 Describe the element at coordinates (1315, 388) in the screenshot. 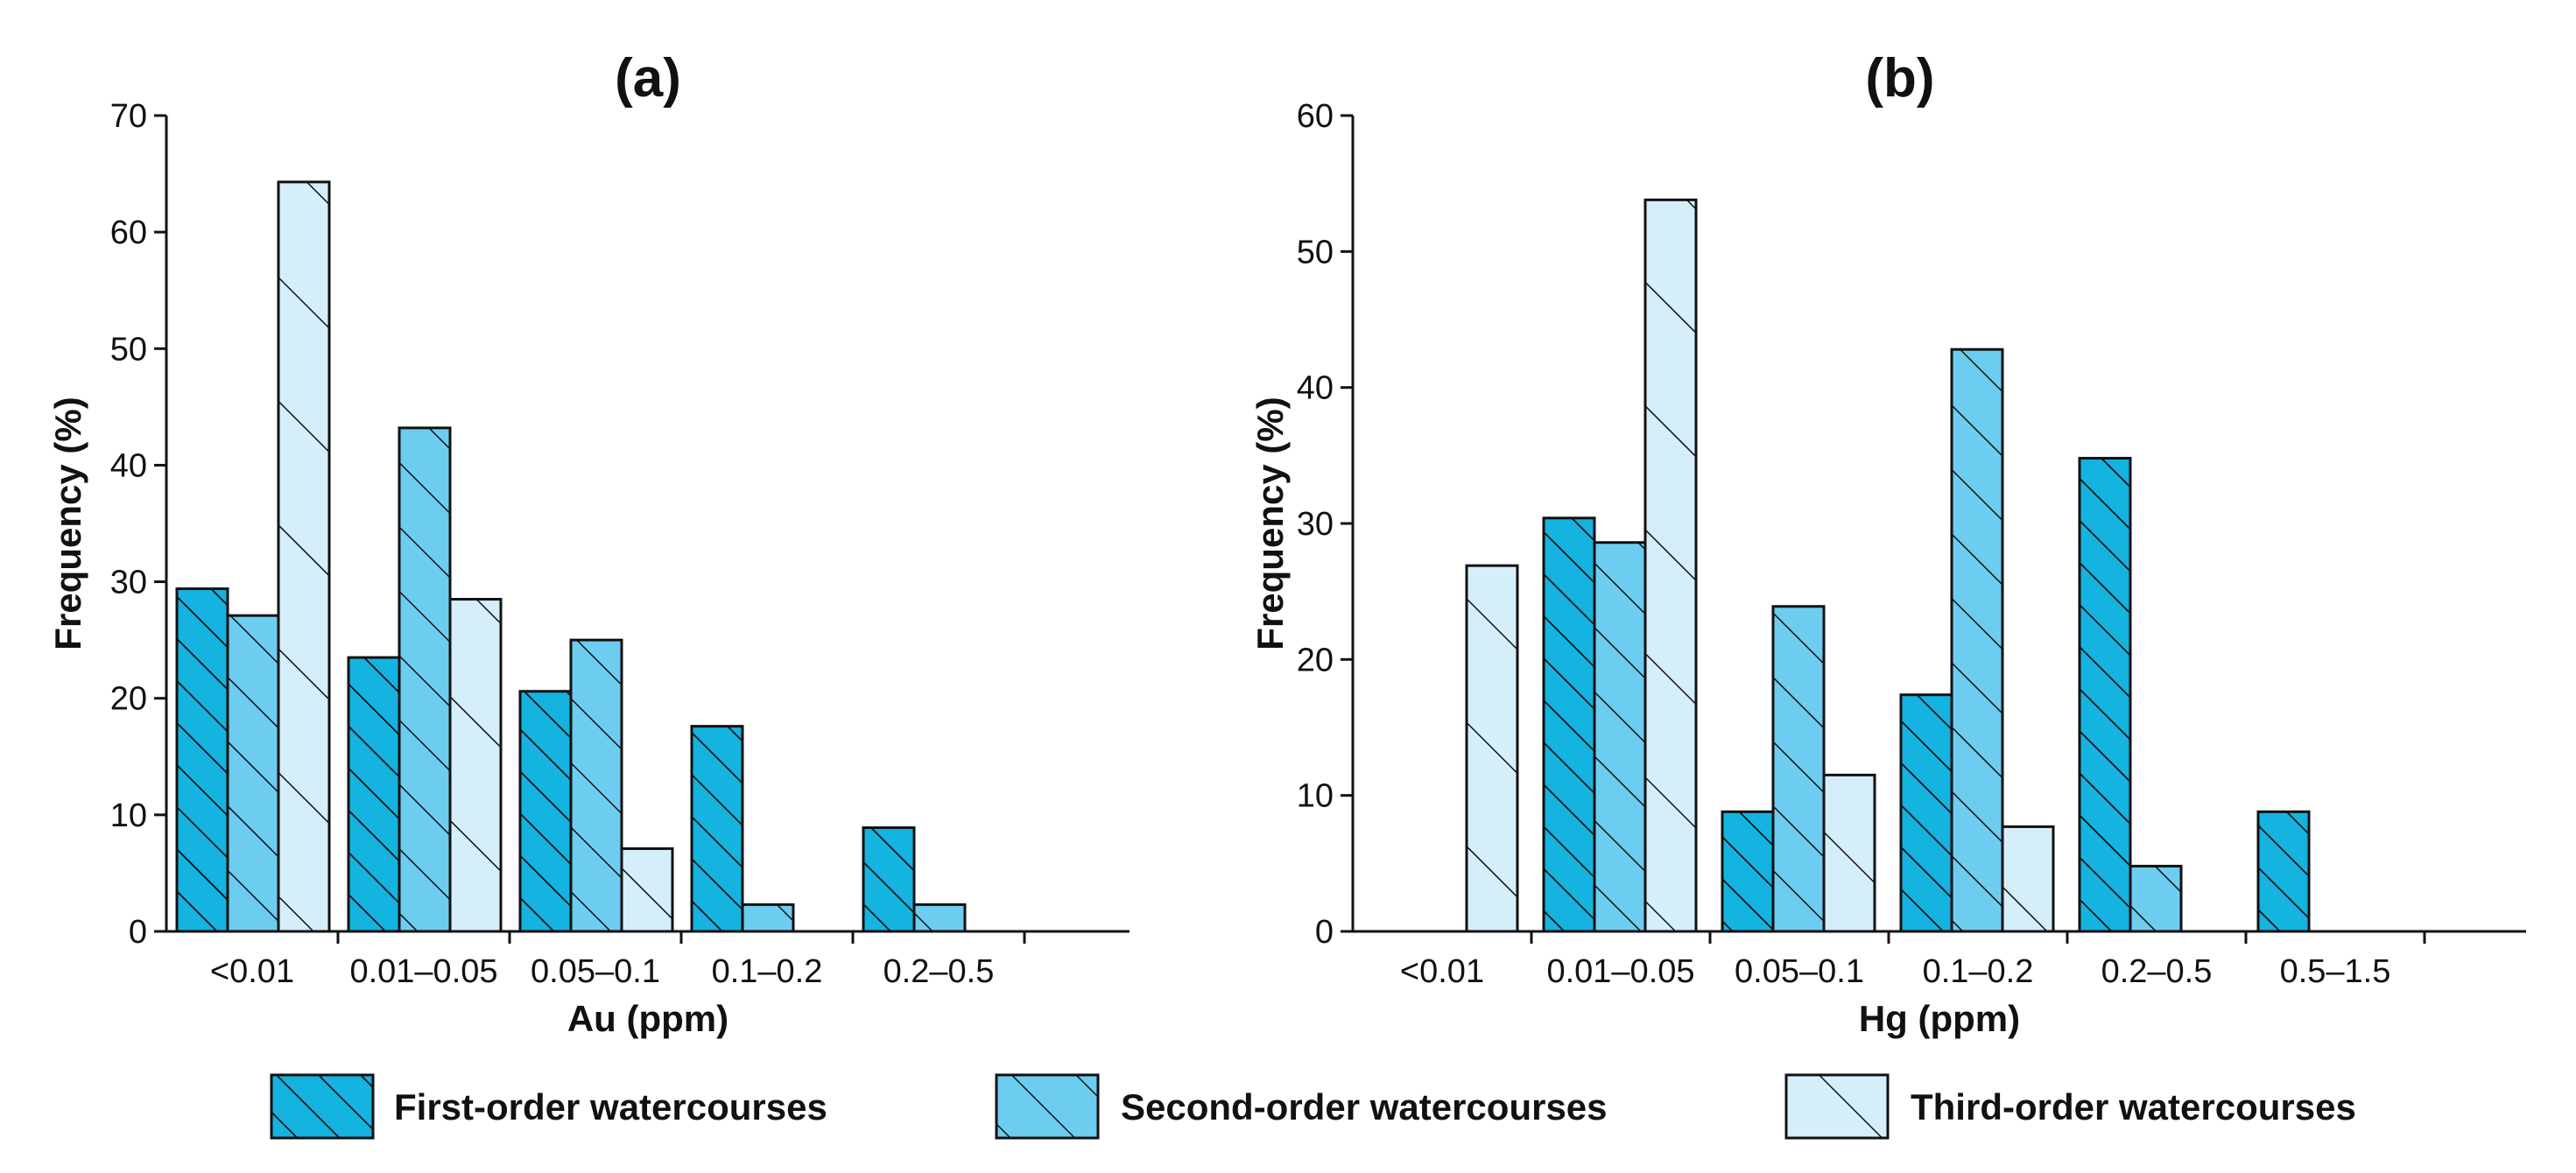

I see `panel-b-y-tick-label: 40` at that location.